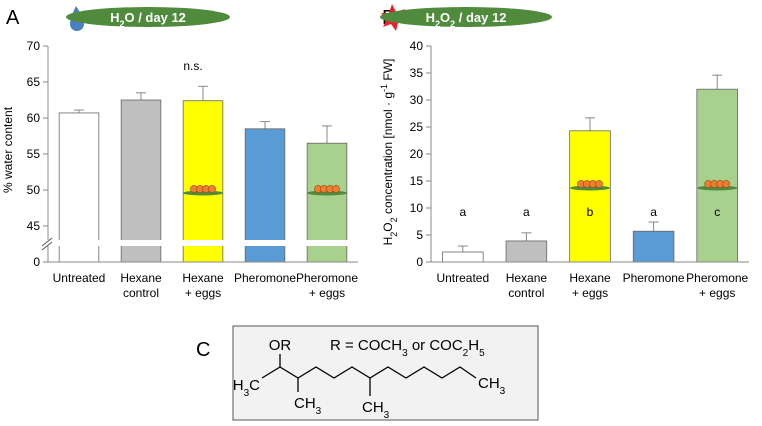 The height and width of the screenshot is (426, 762). What do you see at coordinates (34, 226) in the screenshot?
I see `y-tick-label: 45` at bounding box center [34, 226].